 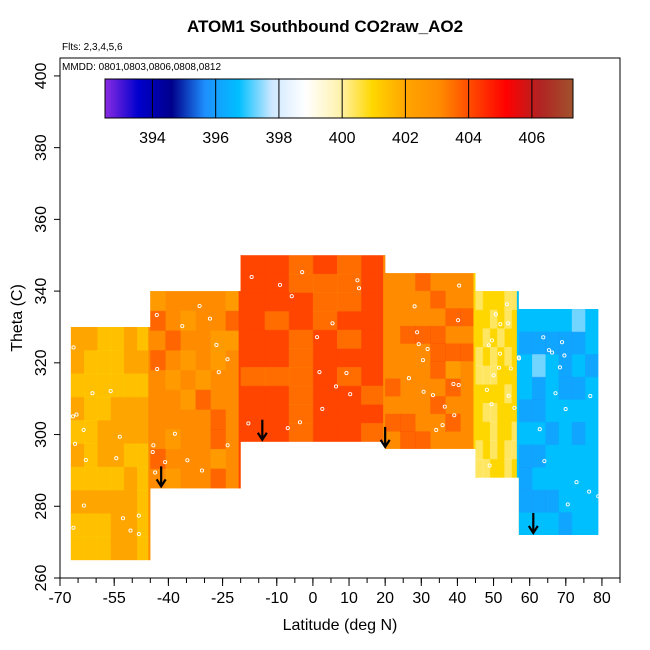 I want to click on colorbar-tick-label: 404, so click(x=468, y=138).